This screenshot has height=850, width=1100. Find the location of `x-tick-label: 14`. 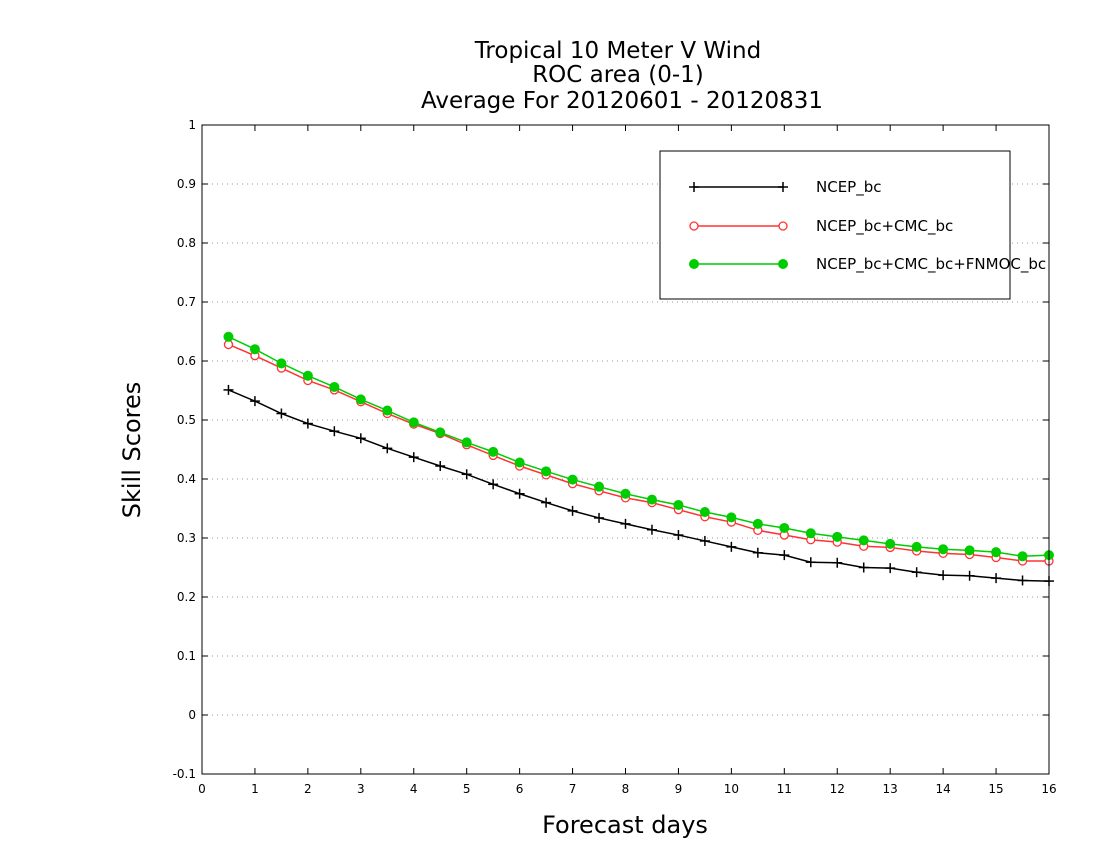

x-tick-label: 14 is located at coordinates (942, 789).